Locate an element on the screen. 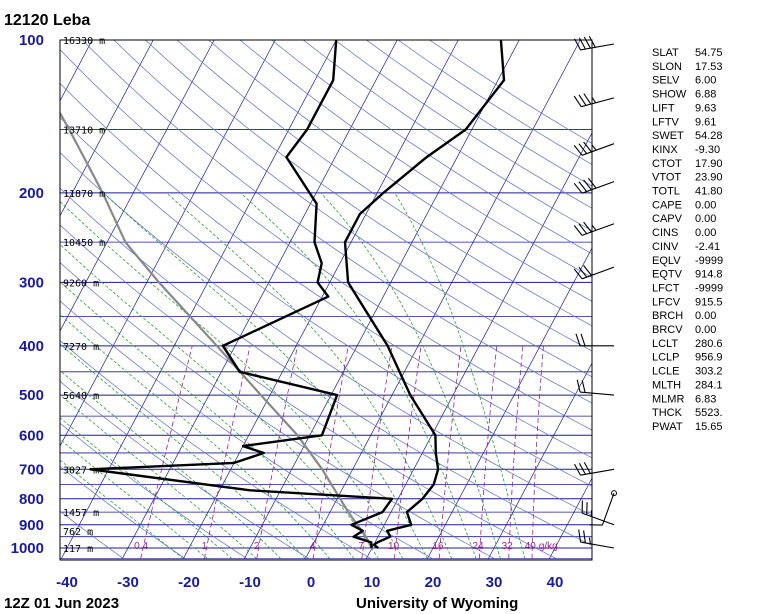 The width and height of the screenshot is (768, 614). index-value: 17.53 is located at coordinates (709, 67).